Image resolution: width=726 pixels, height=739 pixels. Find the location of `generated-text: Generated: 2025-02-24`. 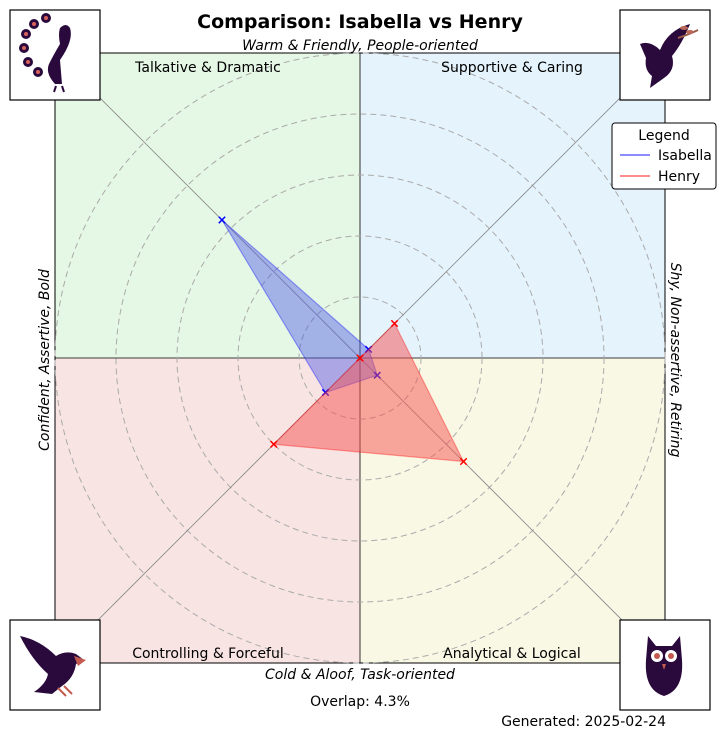

generated-text: Generated: 2025-02-24 is located at coordinates (583, 722).